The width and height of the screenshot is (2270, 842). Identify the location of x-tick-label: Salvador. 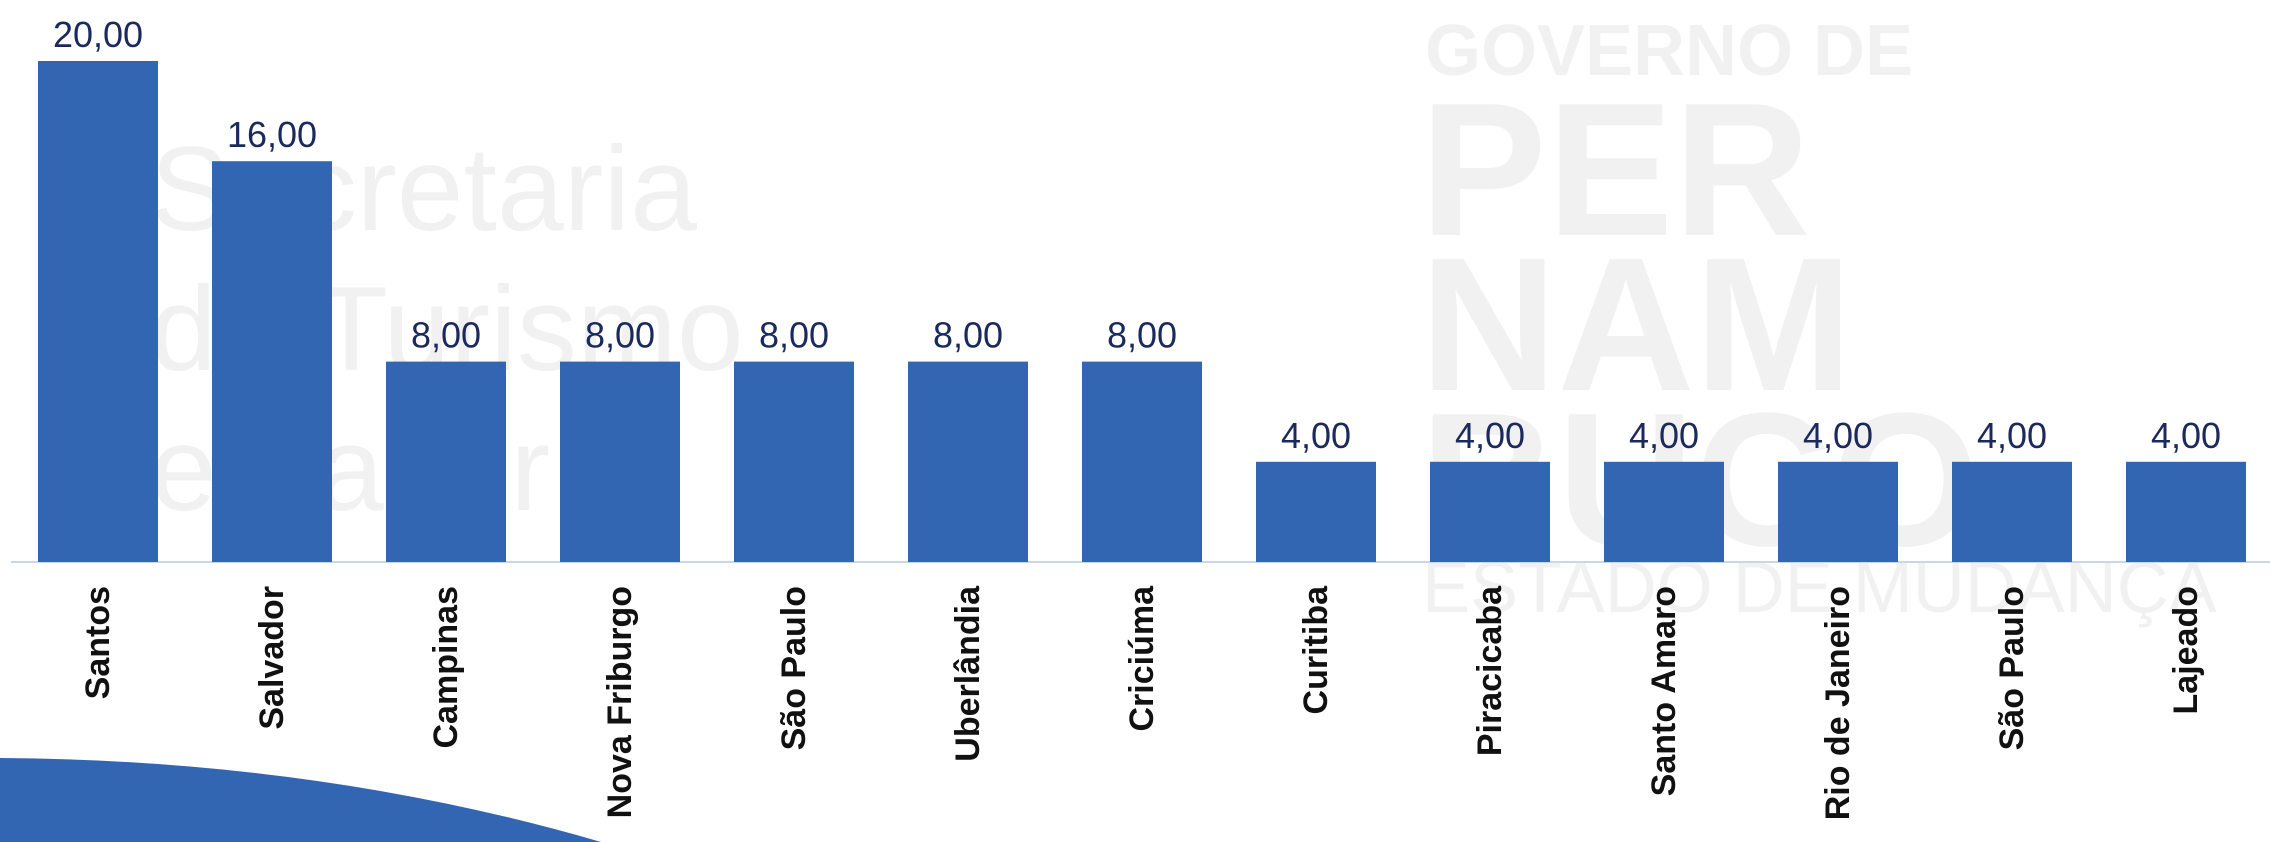
(272, 658).